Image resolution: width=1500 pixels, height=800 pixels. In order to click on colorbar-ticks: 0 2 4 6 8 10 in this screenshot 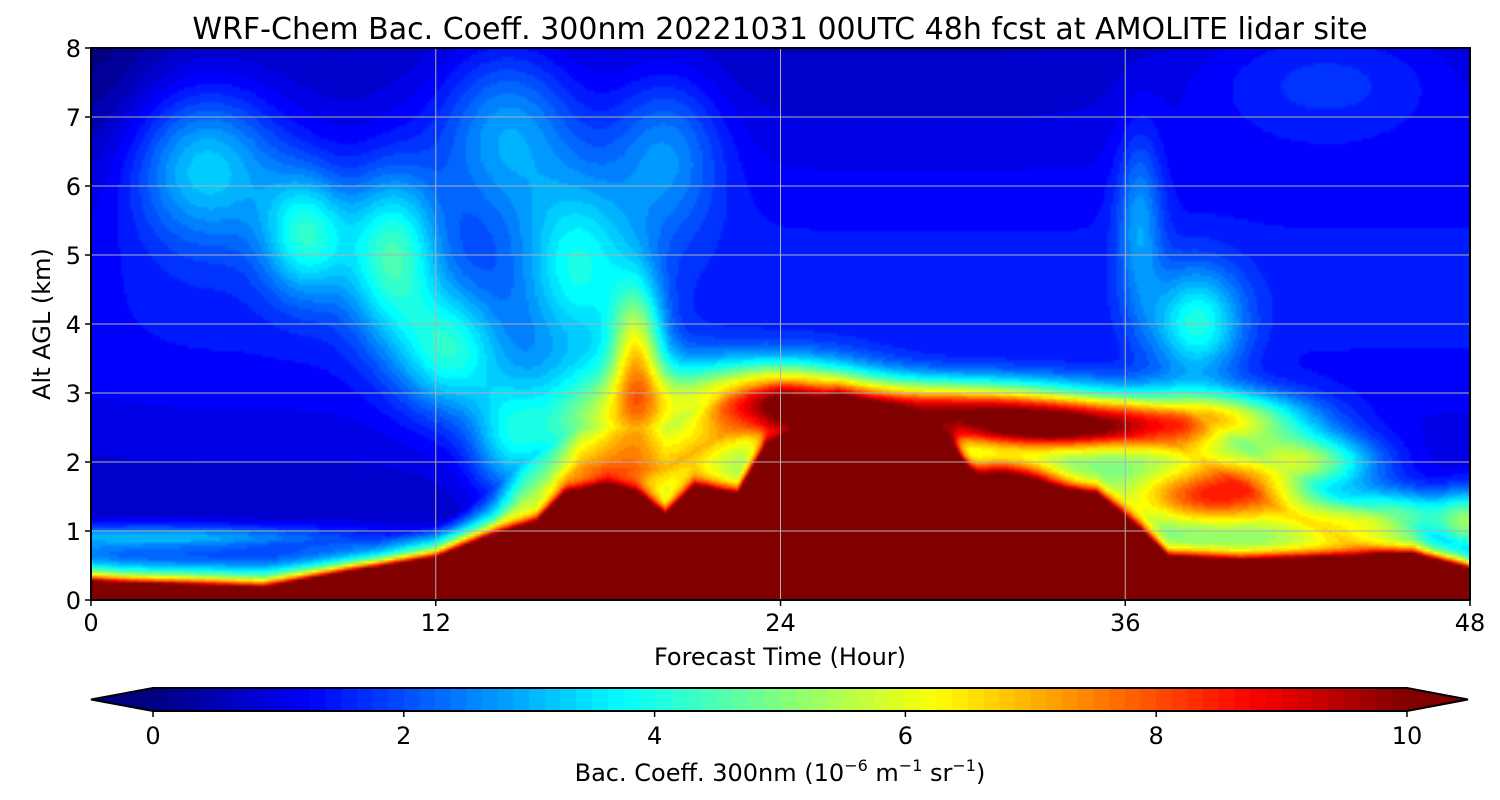, I will do `click(783, 730)`.